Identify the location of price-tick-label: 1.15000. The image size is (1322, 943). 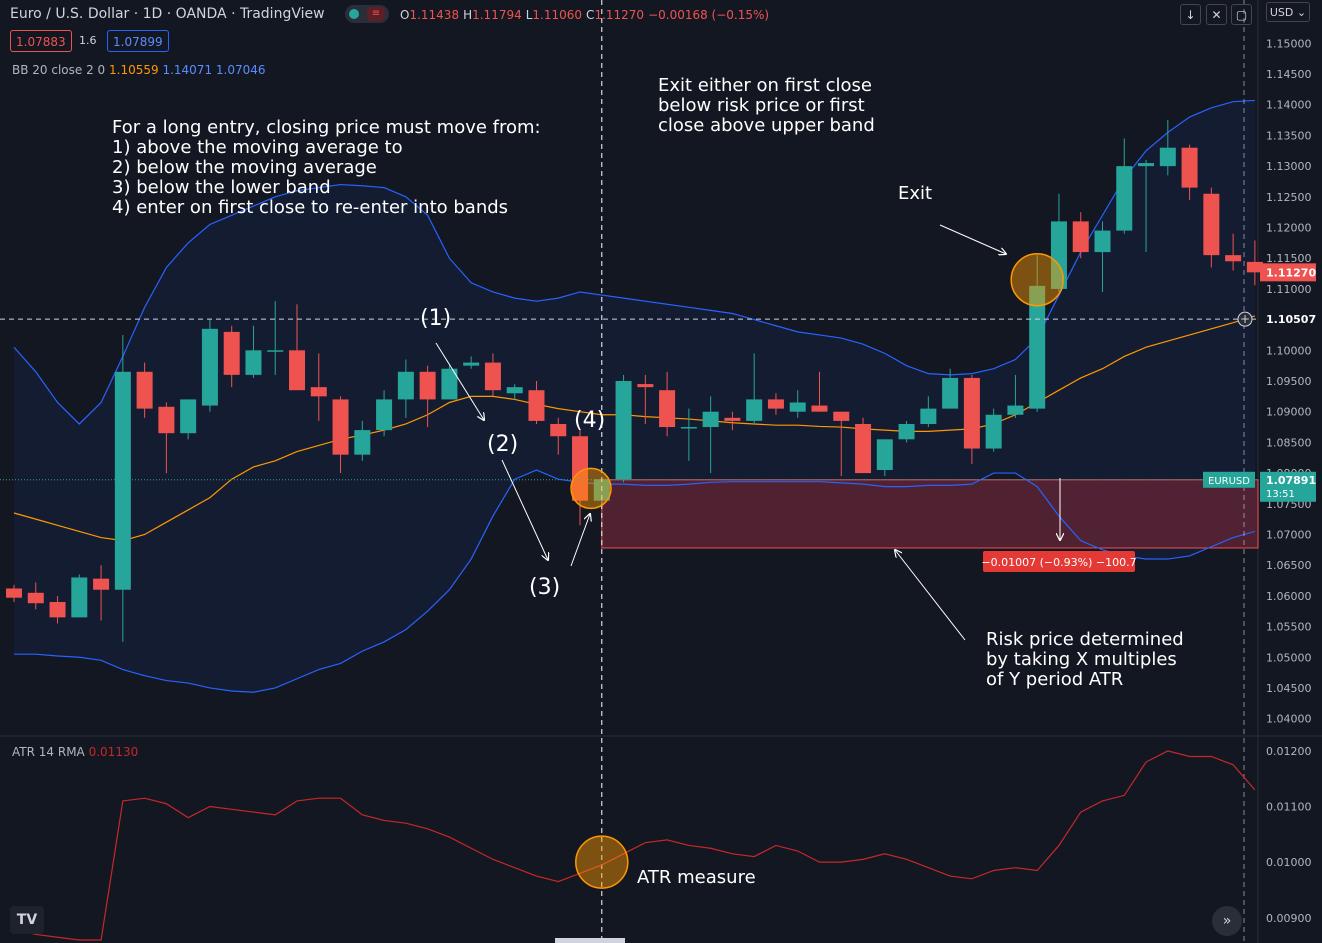
(1289, 43).